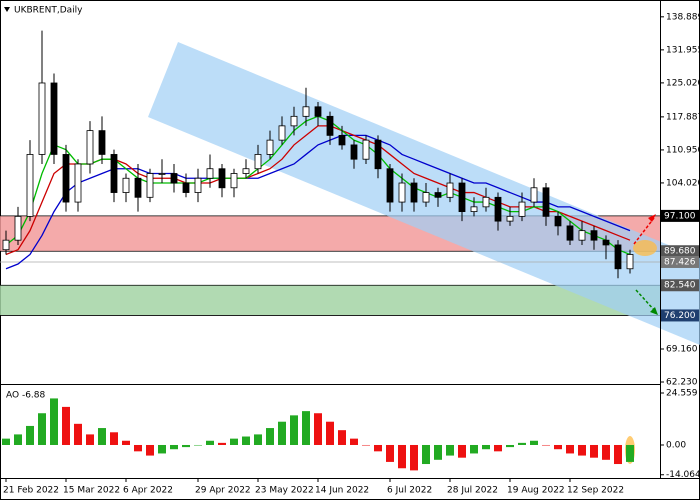 The image size is (700, 500). Describe the element at coordinates (7, 9) in the screenshot. I see `dropdown-icon` at that location.